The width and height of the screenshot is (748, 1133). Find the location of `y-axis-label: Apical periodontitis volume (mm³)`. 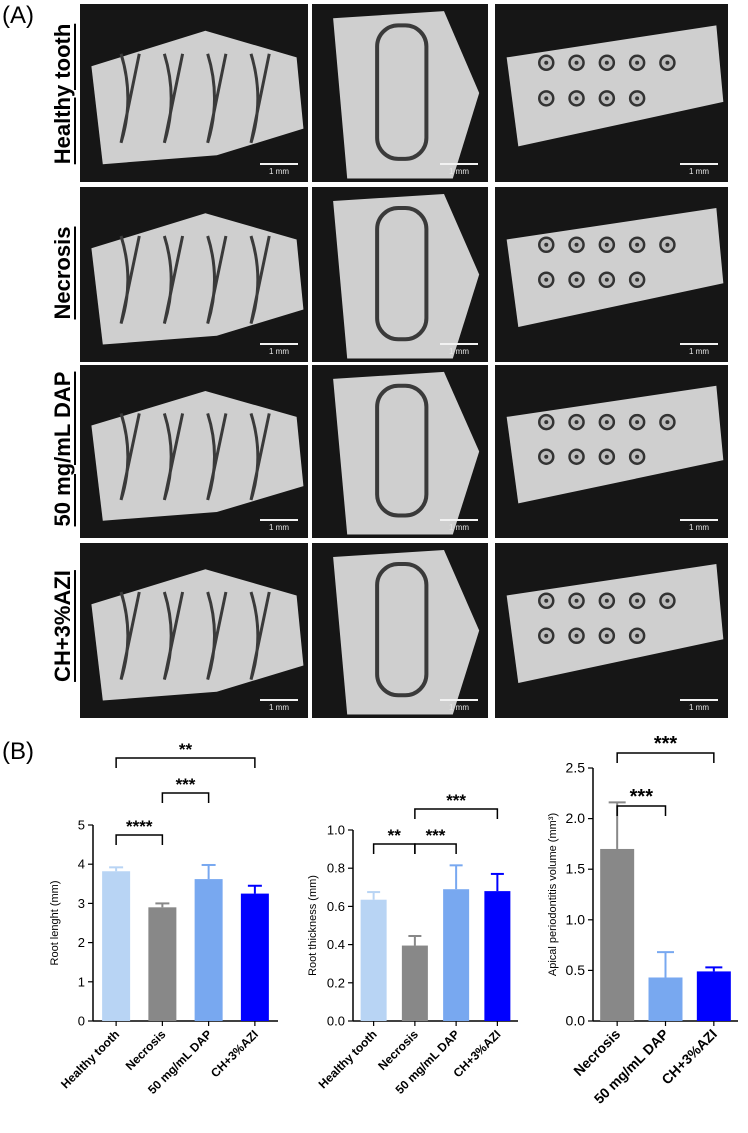

y-axis-label: Apical periodontitis volume (mm³) is located at coordinates (553, 894).